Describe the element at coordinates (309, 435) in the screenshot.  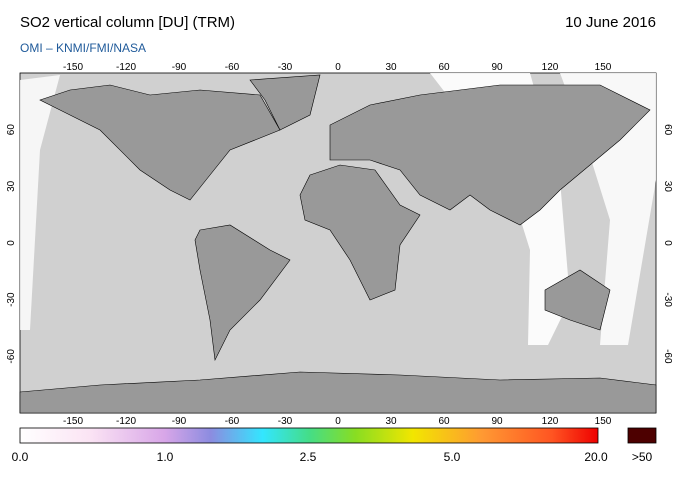
I see `colorbar` at that location.